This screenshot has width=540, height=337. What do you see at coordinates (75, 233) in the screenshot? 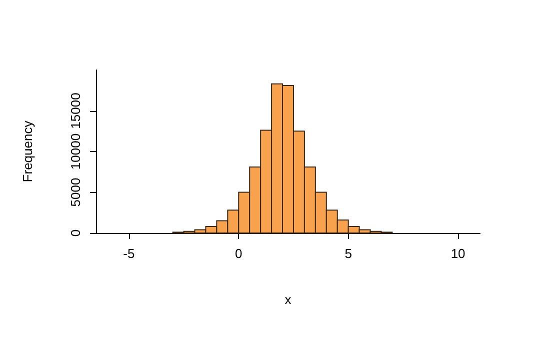
I see `y-tick-label: 0` at bounding box center [75, 233].